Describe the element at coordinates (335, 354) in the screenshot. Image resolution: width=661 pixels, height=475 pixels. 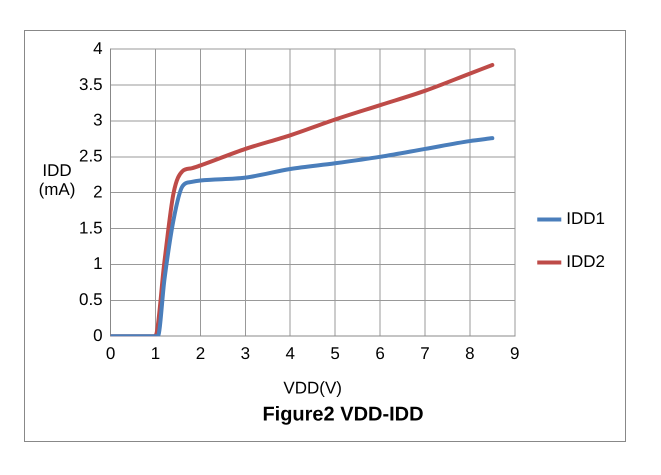
I see `x-tick-label: 5` at that location.